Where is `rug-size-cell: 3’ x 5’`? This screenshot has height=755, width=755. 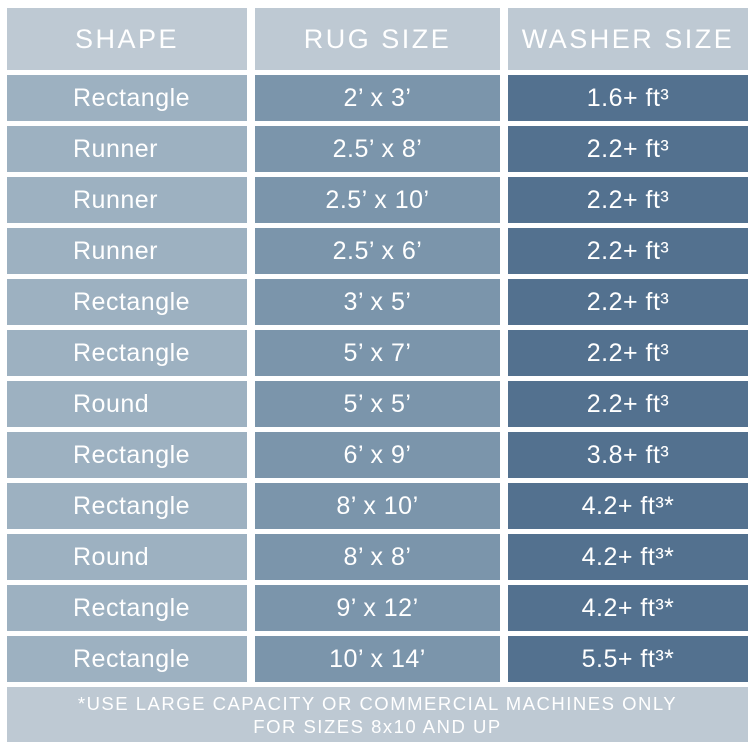 rug-size-cell: 3’ x 5’ is located at coordinates (377, 302).